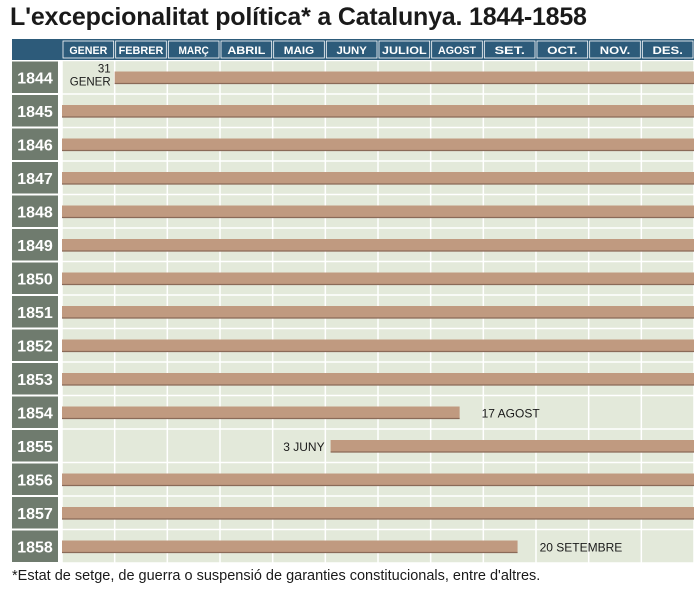 Image resolution: width=700 pixels, height=603 pixels. I want to click on month-label: SET., so click(509, 51).